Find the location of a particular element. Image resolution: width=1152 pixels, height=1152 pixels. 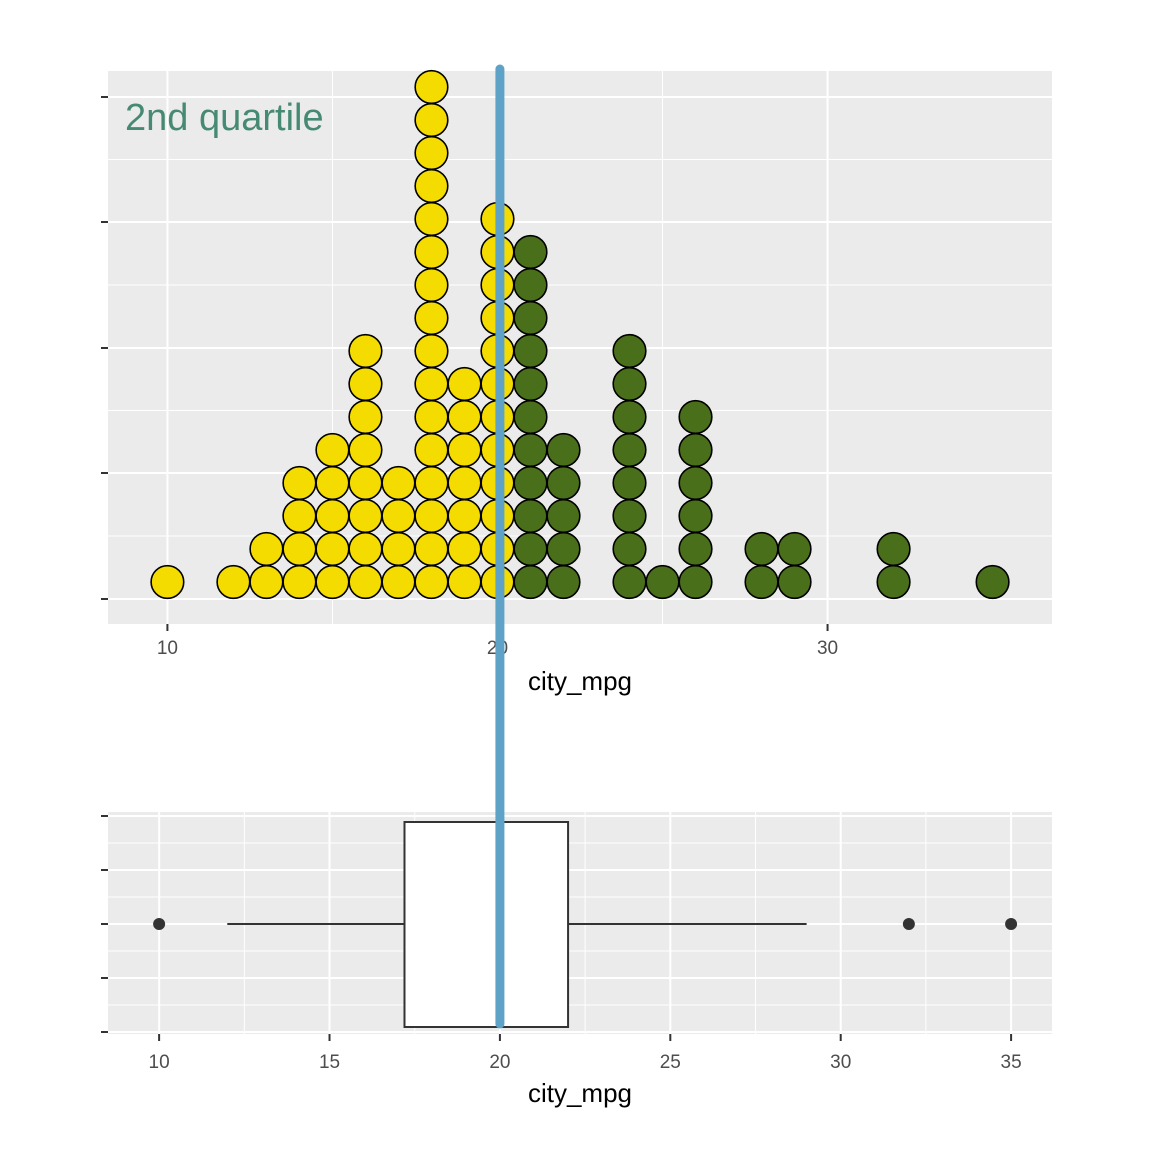

boxplot-x-tick-label: 20 is located at coordinates (499, 1062).